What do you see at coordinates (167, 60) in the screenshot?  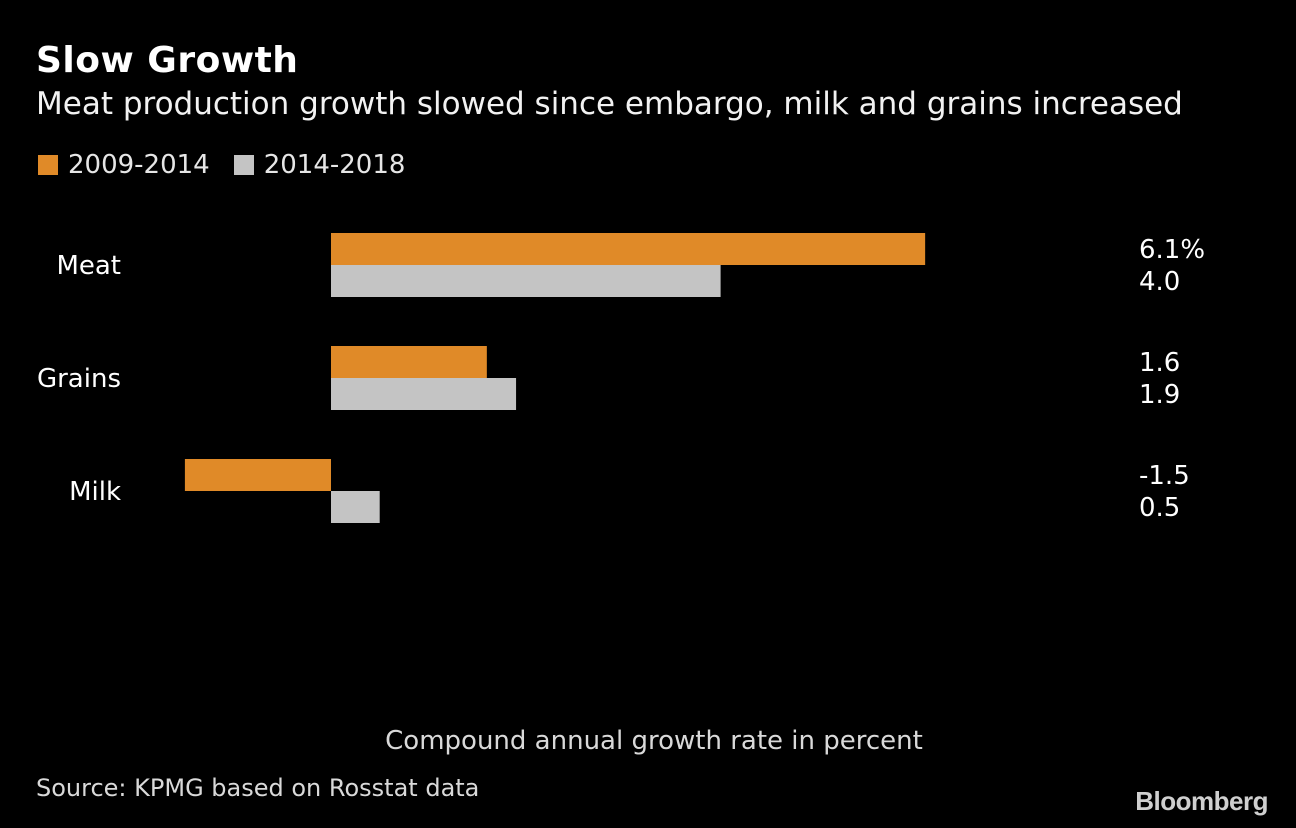 I see `chart-title: Slow Growth` at bounding box center [167, 60].